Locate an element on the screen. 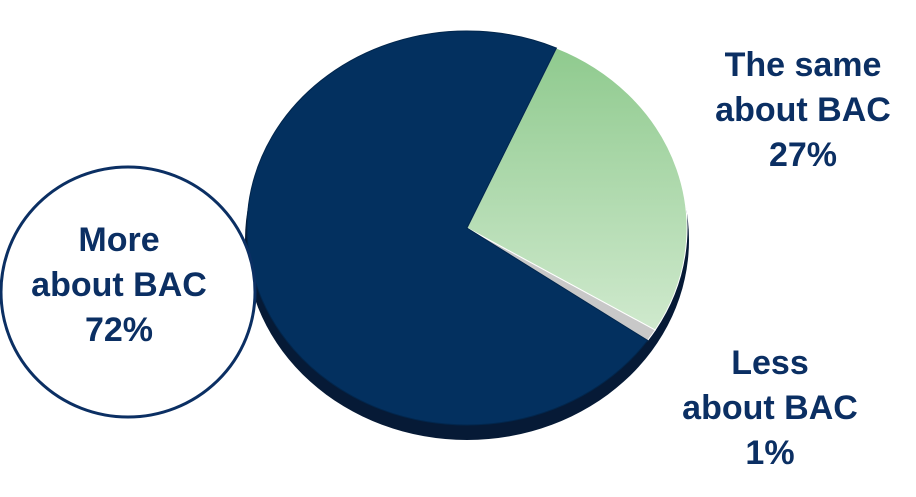 The image size is (916, 497). slice-label-more: More about BAC 72% is located at coordinates (119, 285).